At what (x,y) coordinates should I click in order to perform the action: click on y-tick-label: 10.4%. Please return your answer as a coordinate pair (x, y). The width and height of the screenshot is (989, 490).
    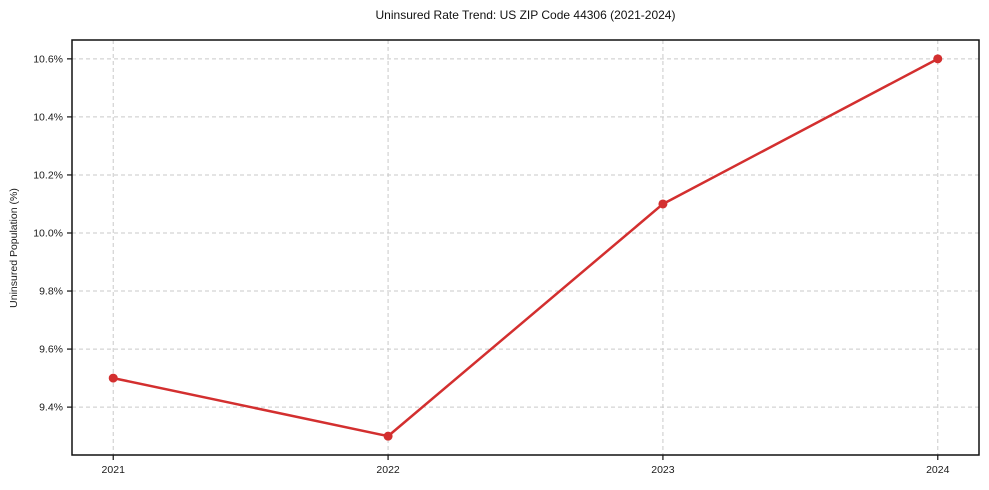
    Looking at the image, I should click on (48, 117).